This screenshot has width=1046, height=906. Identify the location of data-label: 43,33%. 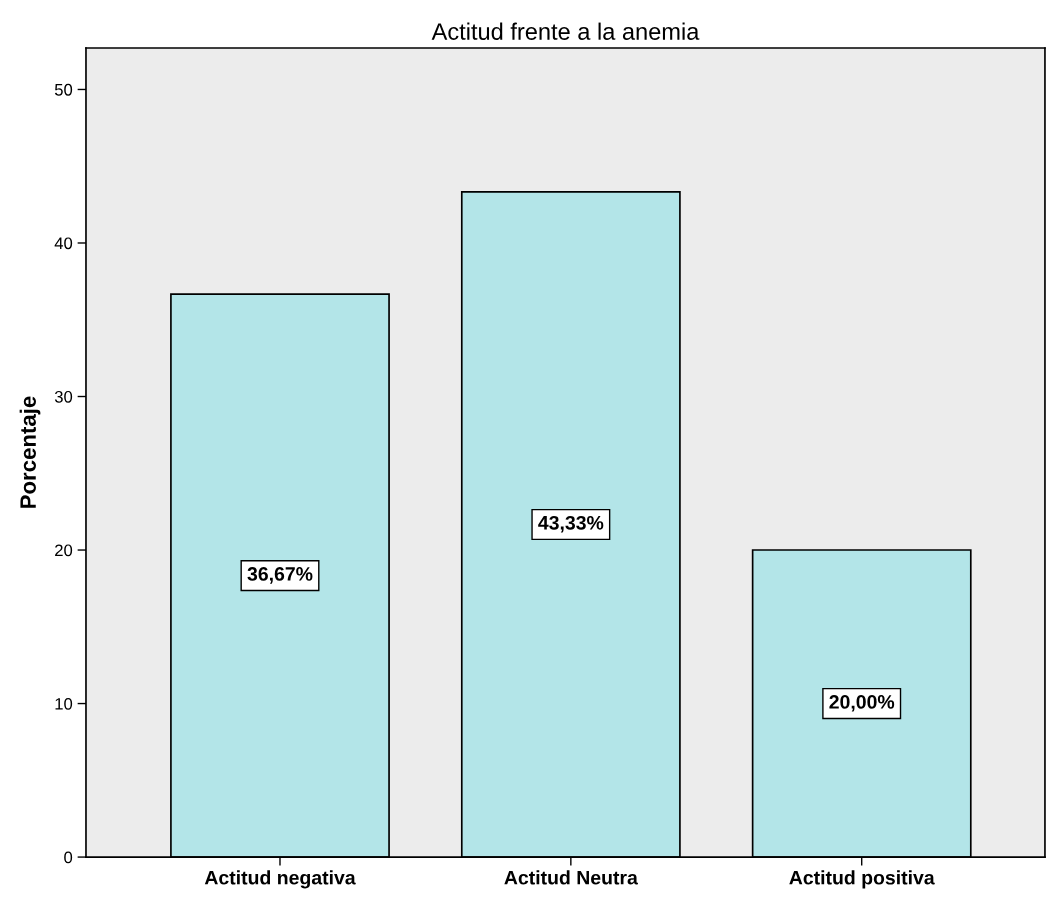
(571, 524).